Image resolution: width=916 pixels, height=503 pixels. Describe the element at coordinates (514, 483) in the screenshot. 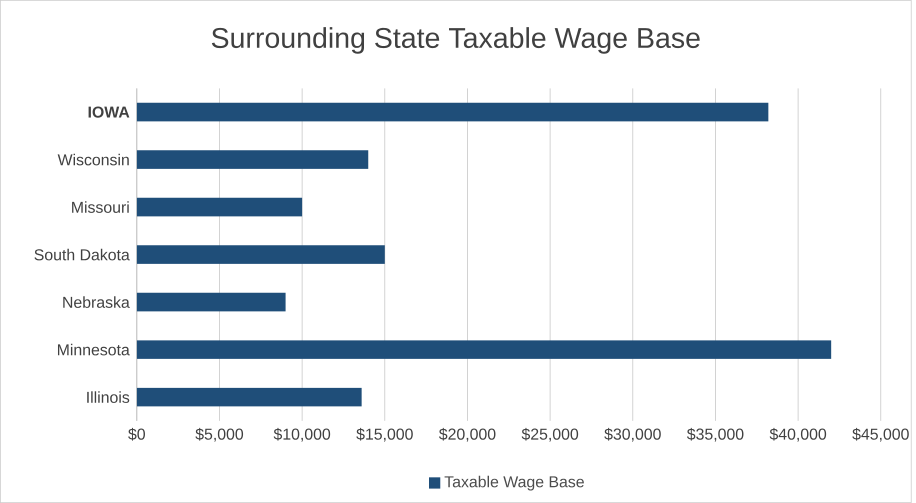

I see `legend-label: Taxable Wage Base` at that location.